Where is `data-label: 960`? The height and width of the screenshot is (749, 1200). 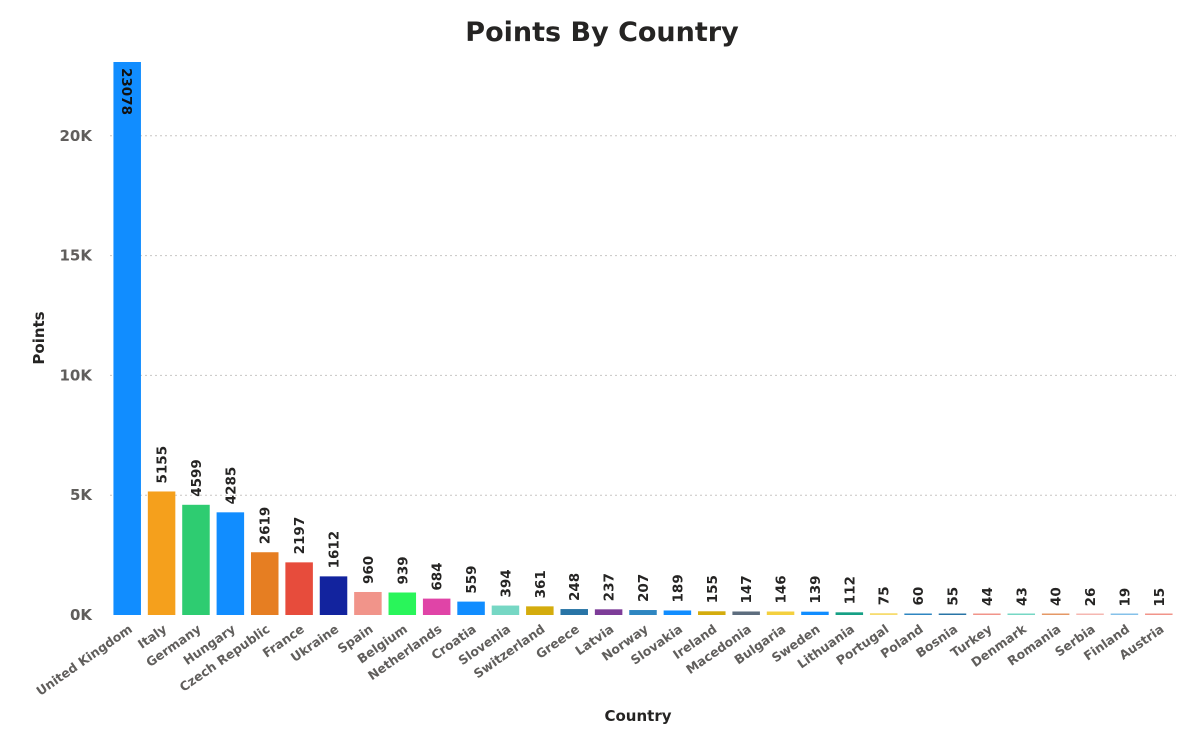 data-label: 960 is located at coordinates (369, 570).